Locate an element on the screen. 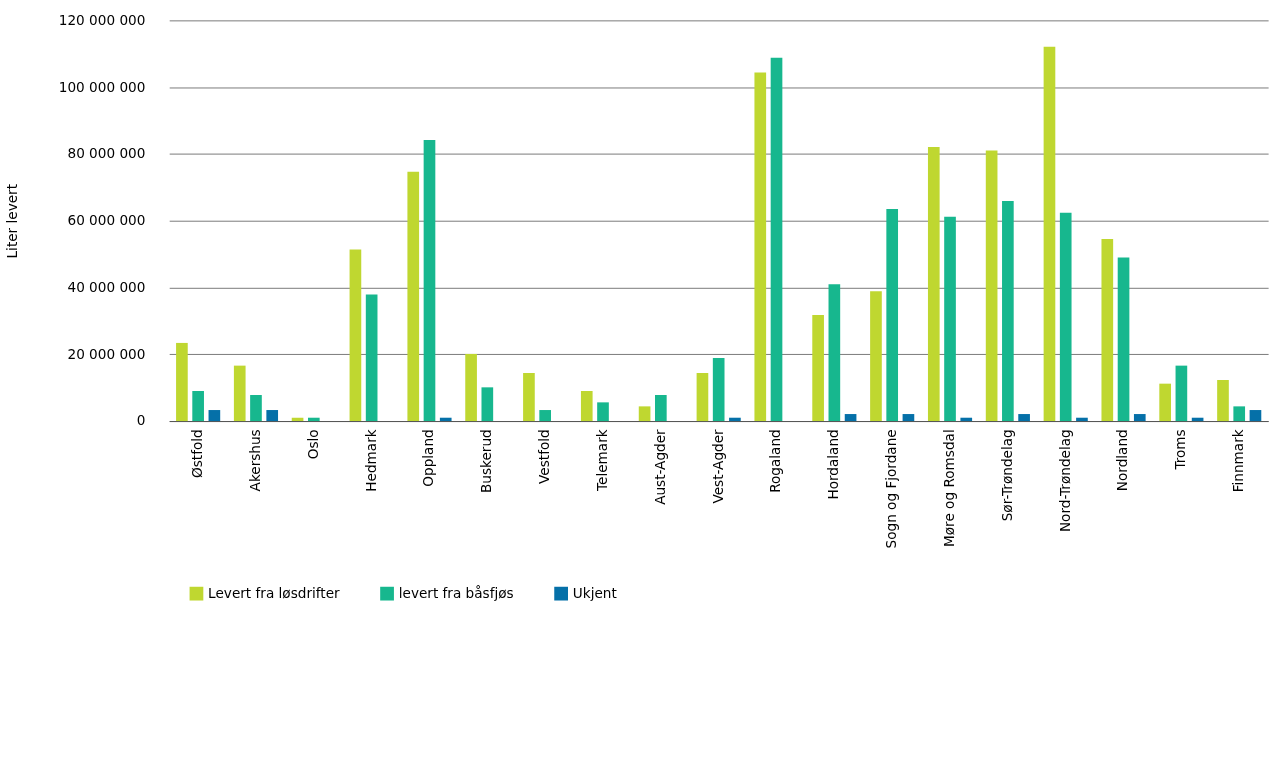 This screenshot has width=1273, height=760. y-tick-label: 40 000 000 is located at coordinates (106, 286).